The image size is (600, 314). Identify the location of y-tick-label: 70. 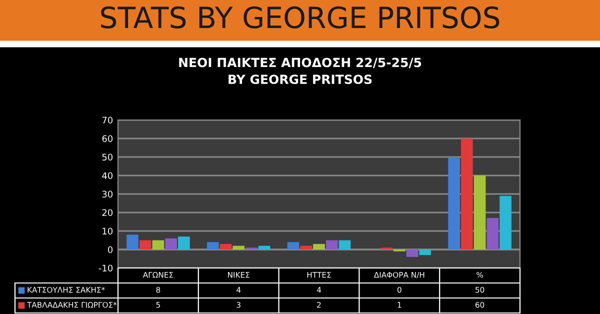
(107, 120).